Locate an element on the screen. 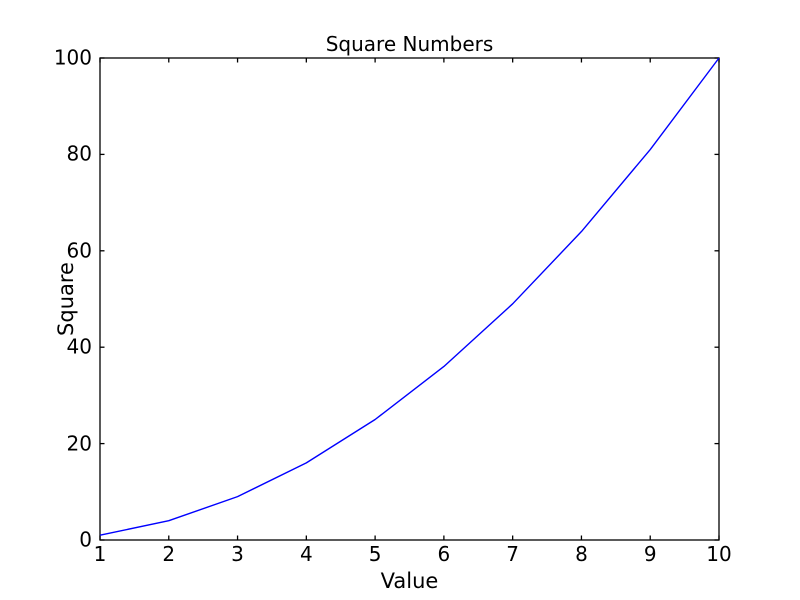 Image resolution: width=800 pixels, height=600 pixels. x-tick-label: 5 is located at coordinates (375, 554).